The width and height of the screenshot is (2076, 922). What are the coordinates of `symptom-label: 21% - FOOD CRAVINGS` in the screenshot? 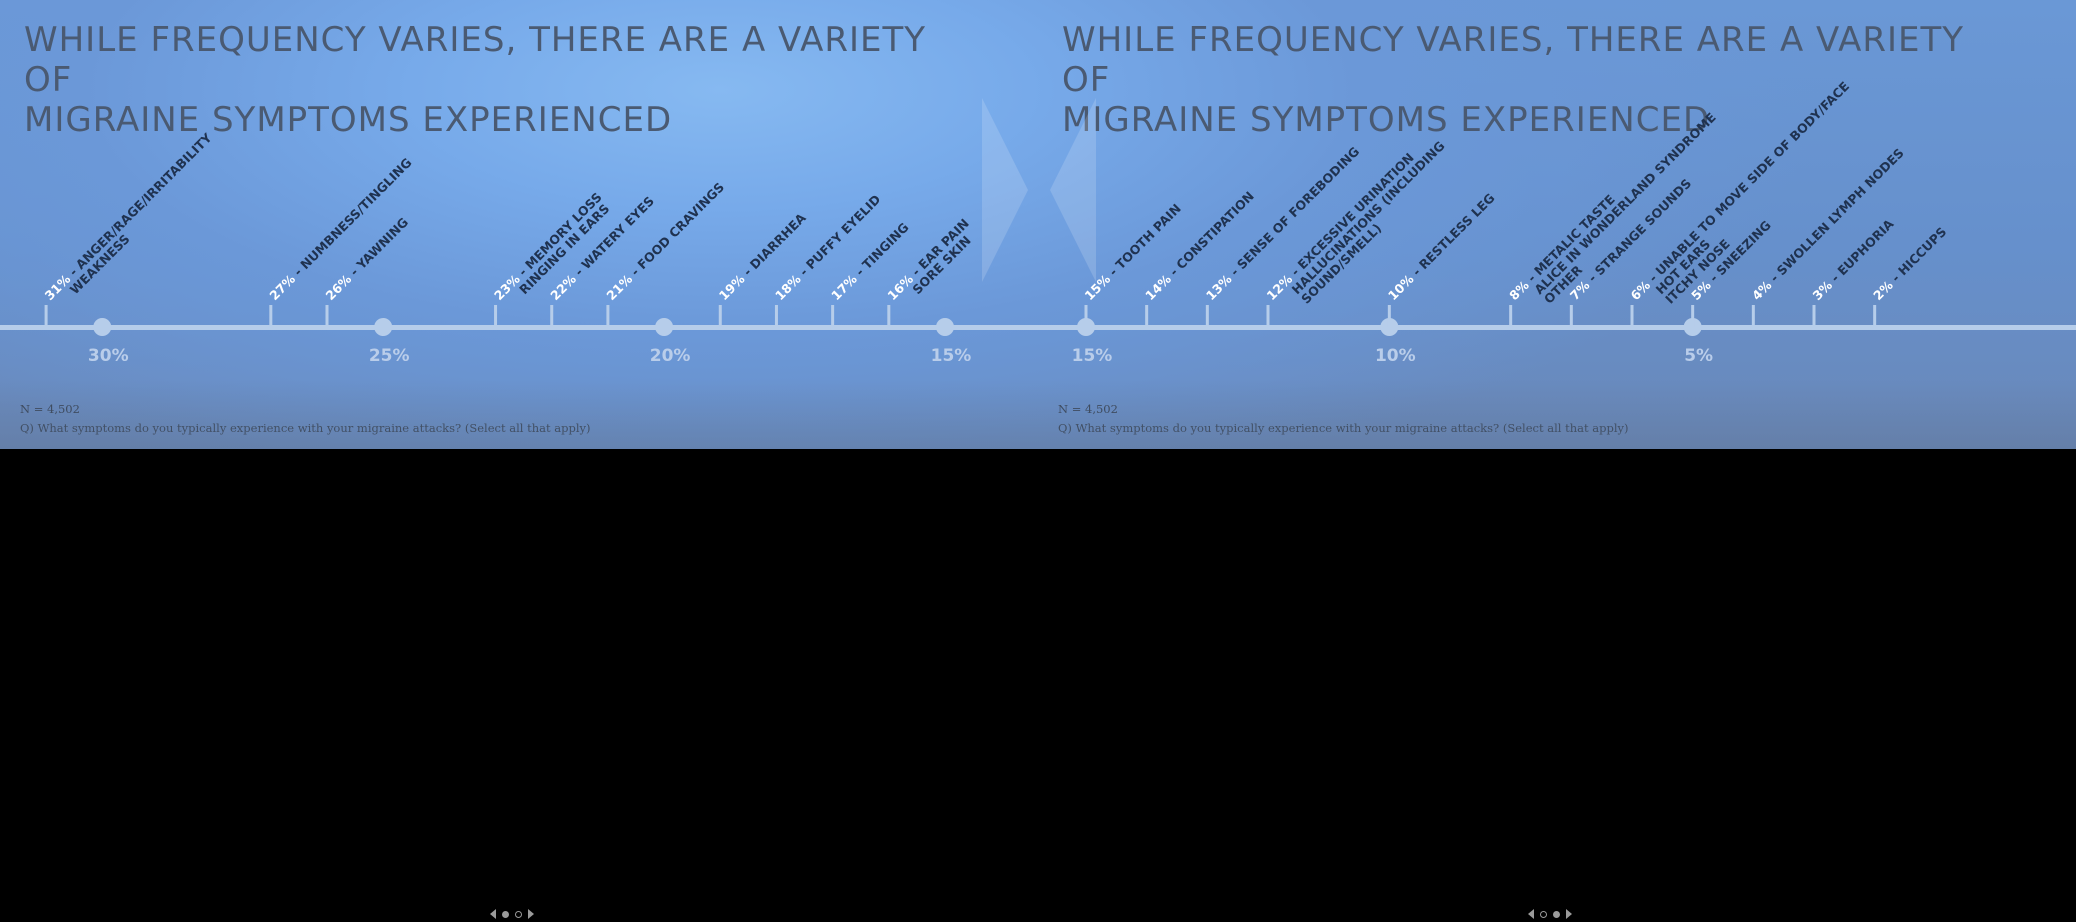 It's located at (665, 241).